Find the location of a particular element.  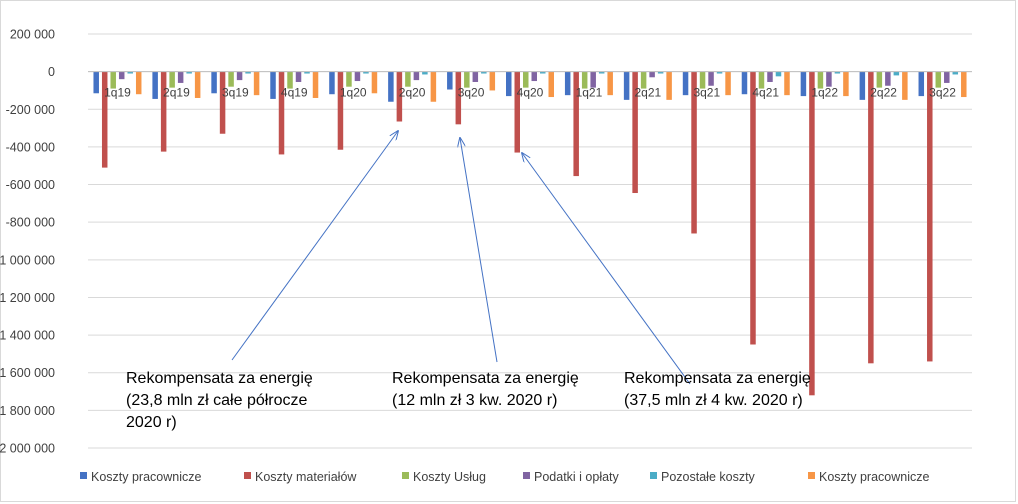

legend-label: Koszty materiałów is located at coordinates (306, 477).